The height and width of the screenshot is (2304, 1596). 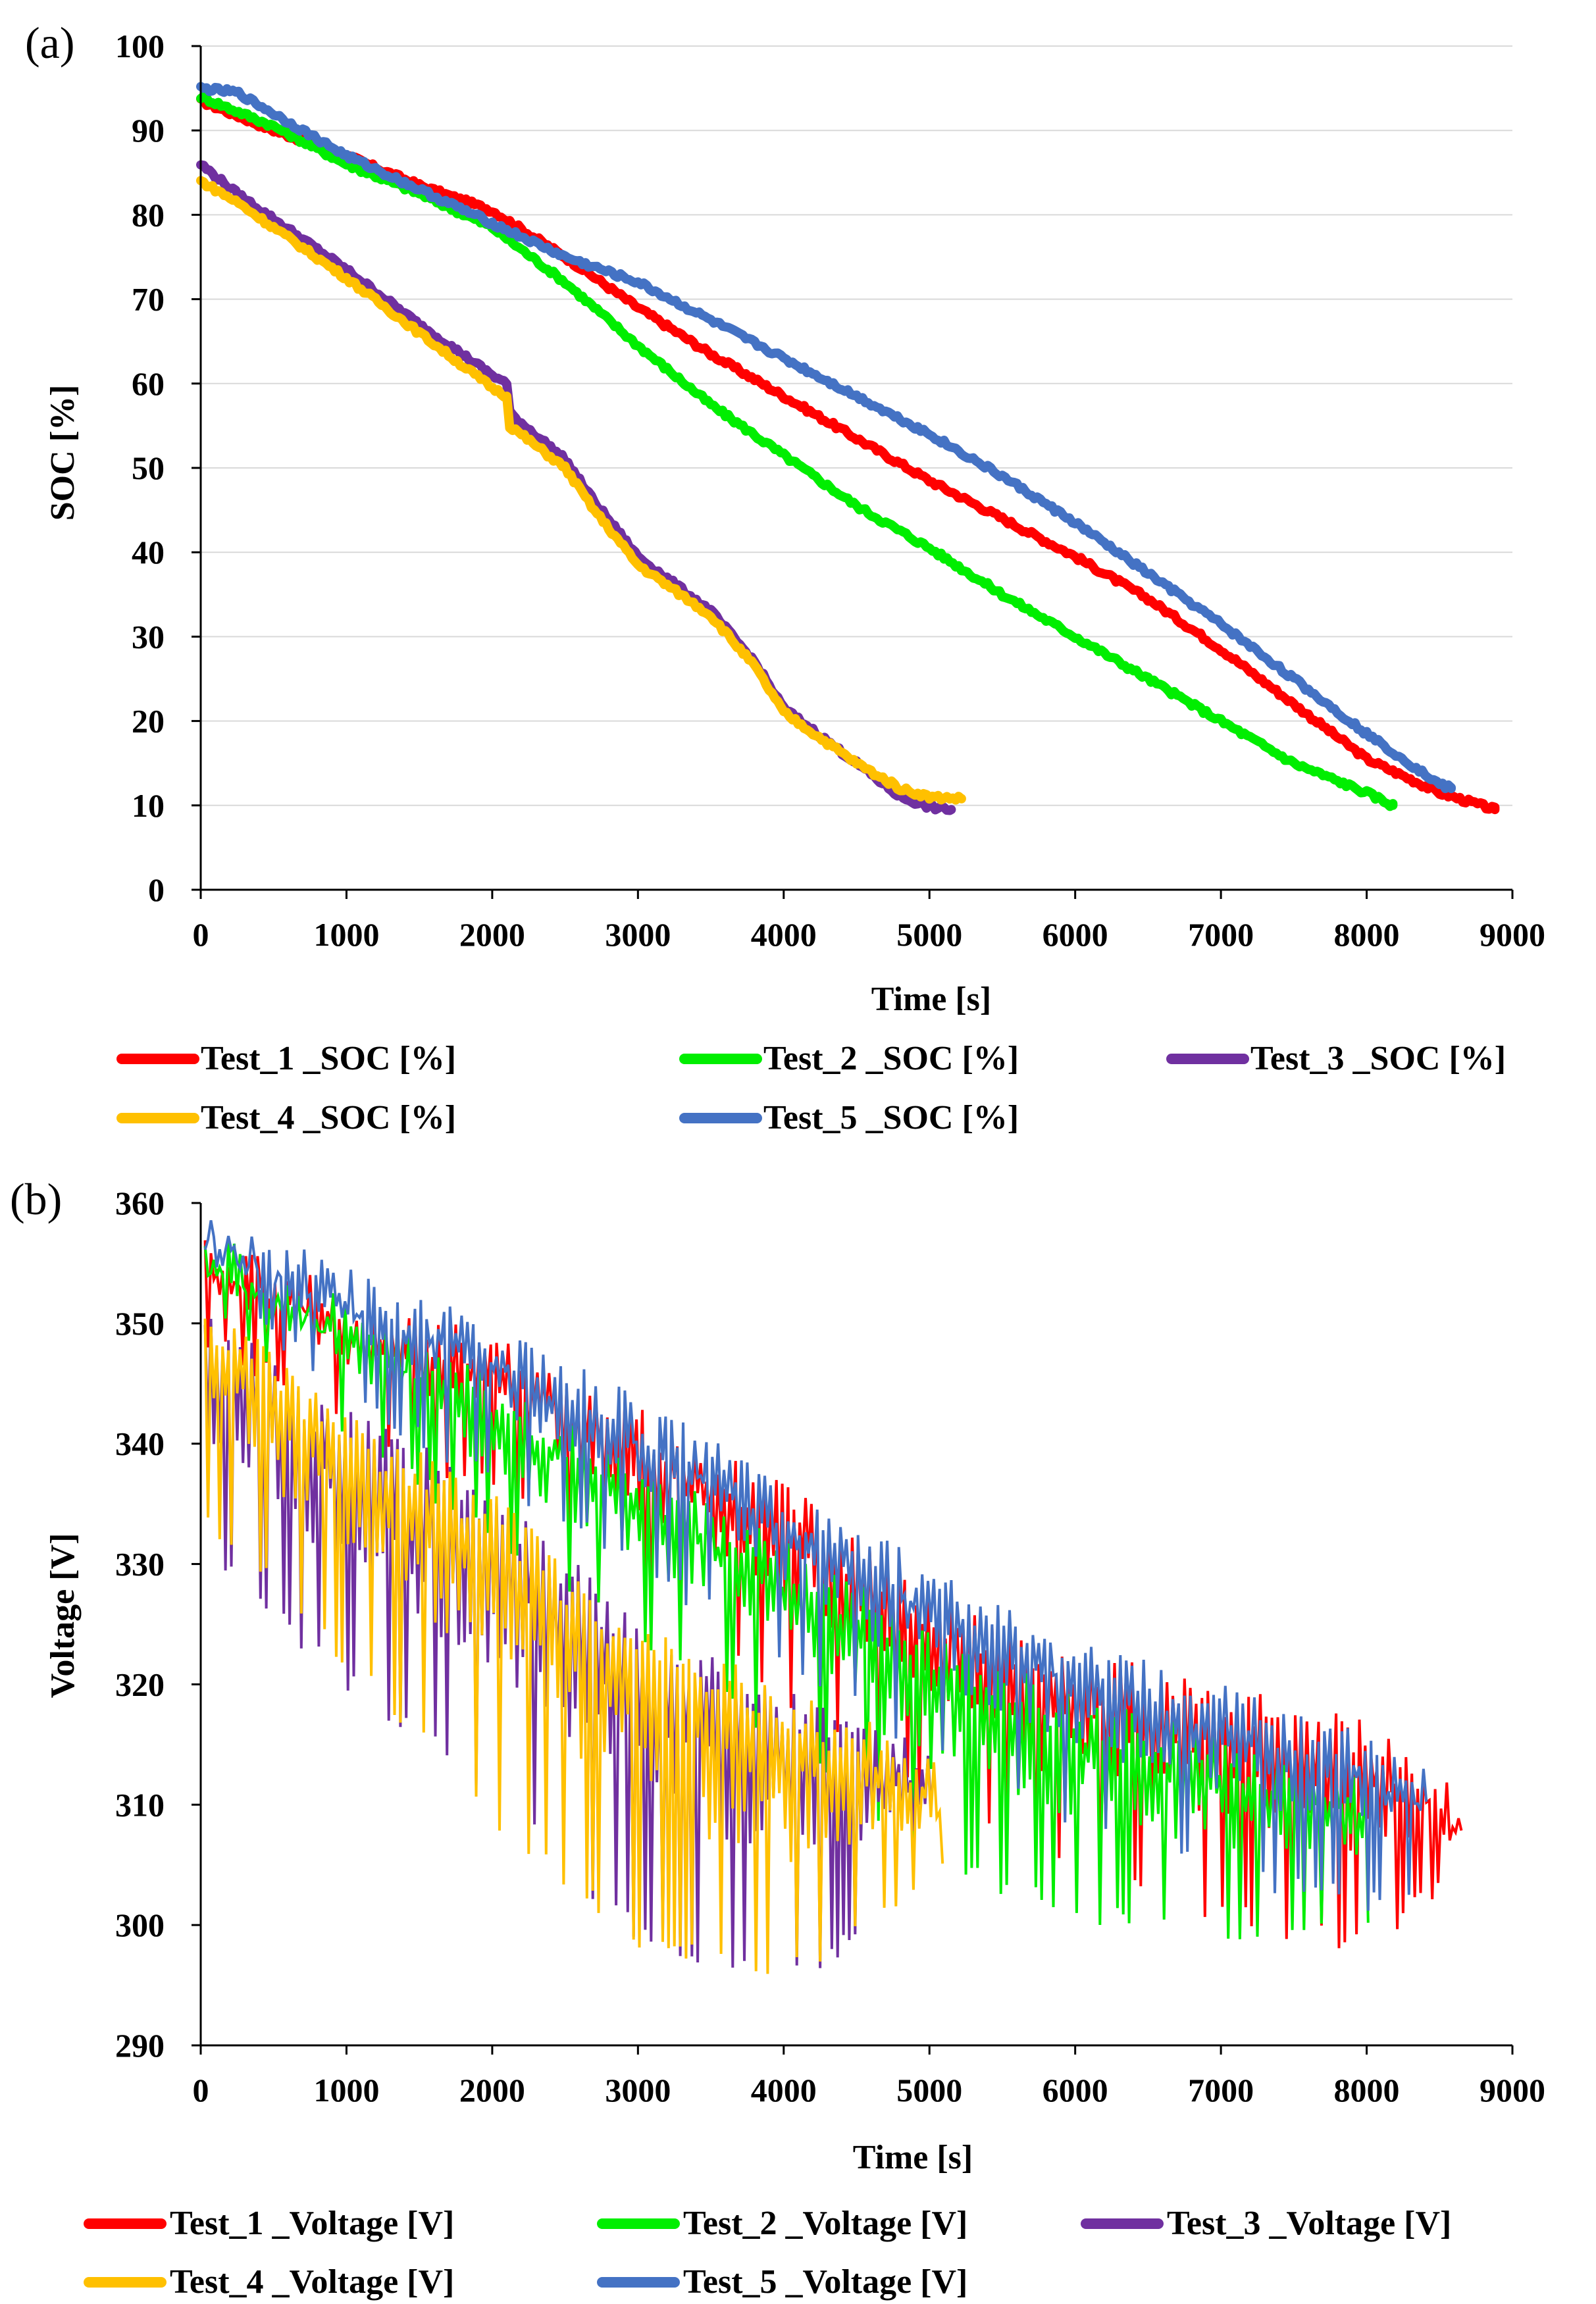 I want to click on panel-b-x-tick-label: 1000, so click(x=346, y=2090).